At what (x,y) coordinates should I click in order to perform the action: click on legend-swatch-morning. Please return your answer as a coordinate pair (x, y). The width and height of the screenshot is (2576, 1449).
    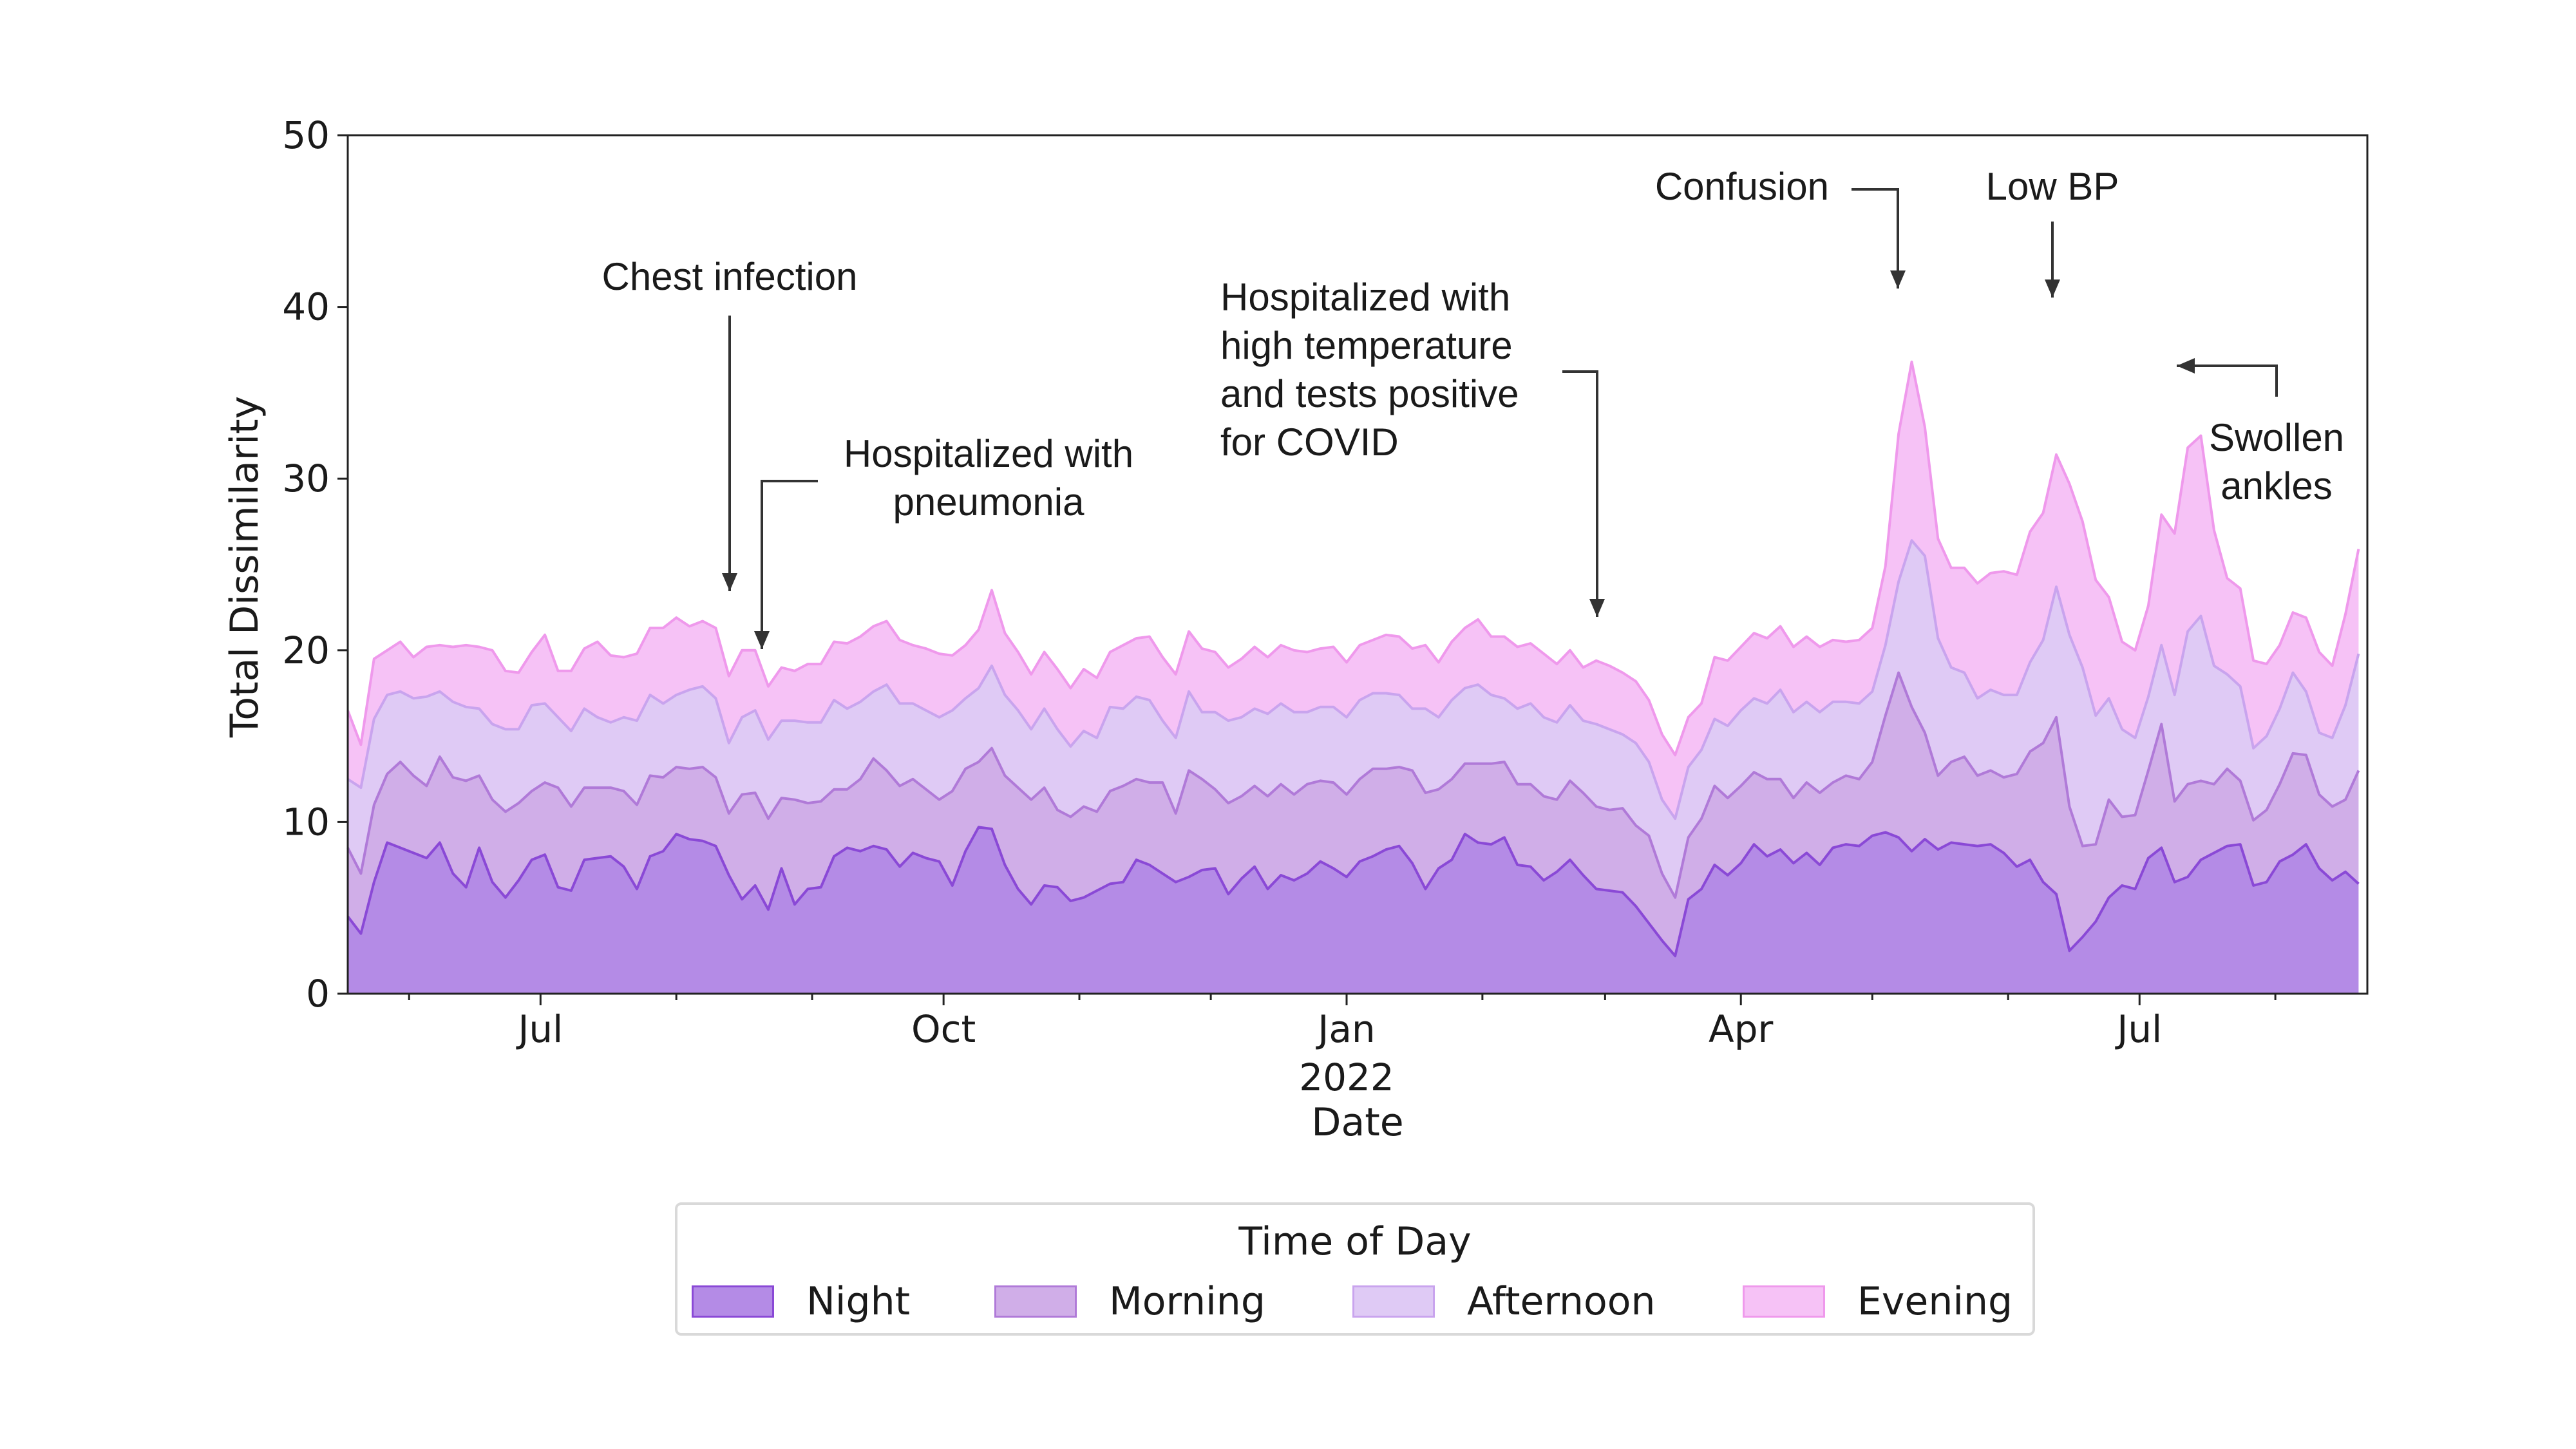
    Looking at the image, I should click on (1035, 1301).